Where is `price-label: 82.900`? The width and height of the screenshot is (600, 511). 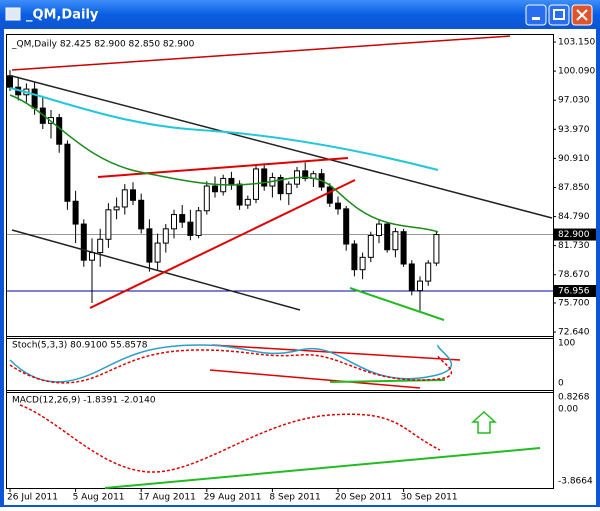 price-label: 82.900 is located at coordinates (574, 235).